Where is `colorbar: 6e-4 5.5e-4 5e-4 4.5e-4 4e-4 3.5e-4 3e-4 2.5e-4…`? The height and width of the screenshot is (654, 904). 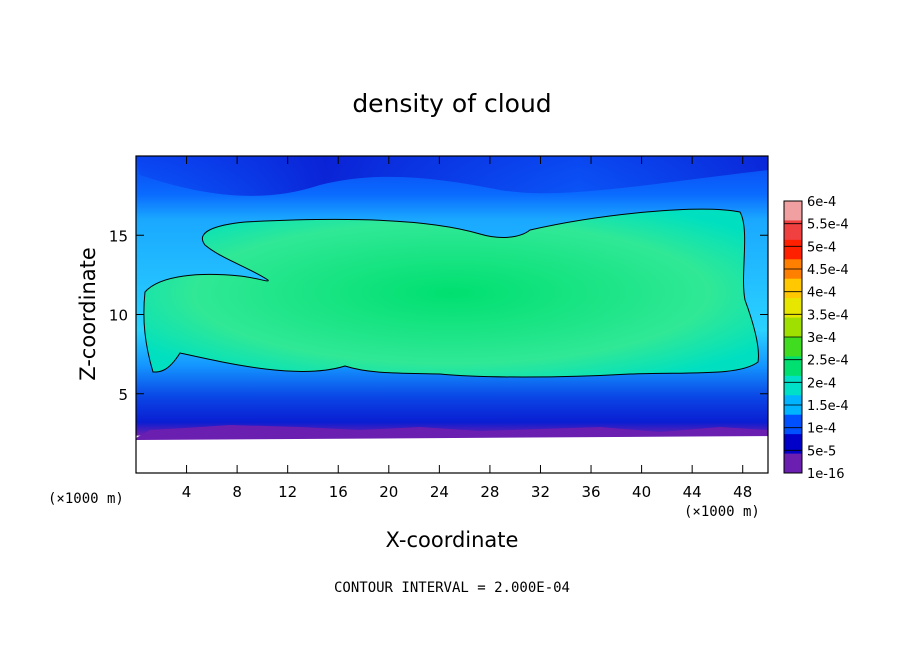
colorbar: 6e-4 5.5e-4 5e-4 4.5e-4 4e-4 3.5e-4 3e-4 2.5e-4… is located at coordinates (816, 338).